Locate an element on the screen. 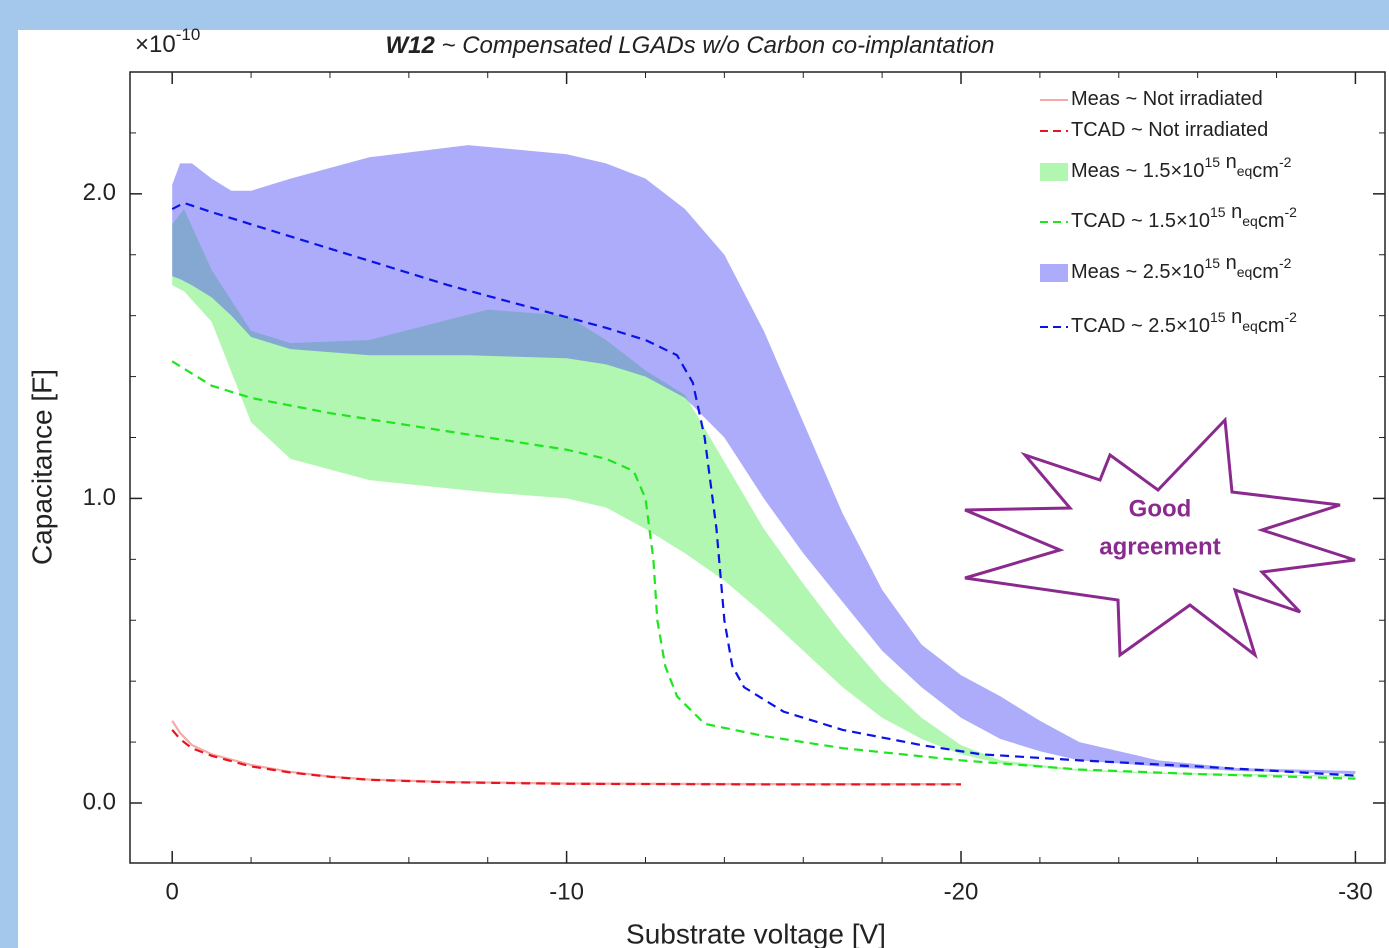 The width and height of the screenshot is (1389, 948). legend-label: Meas ~ Not irradiated is located at coordinates (1167, 99).